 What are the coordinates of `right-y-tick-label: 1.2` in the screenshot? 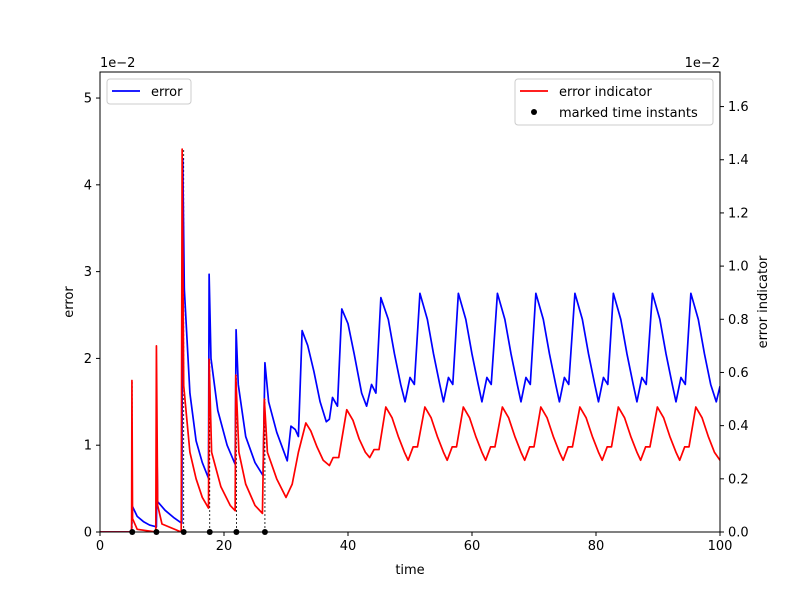 It's located at (738, 213).